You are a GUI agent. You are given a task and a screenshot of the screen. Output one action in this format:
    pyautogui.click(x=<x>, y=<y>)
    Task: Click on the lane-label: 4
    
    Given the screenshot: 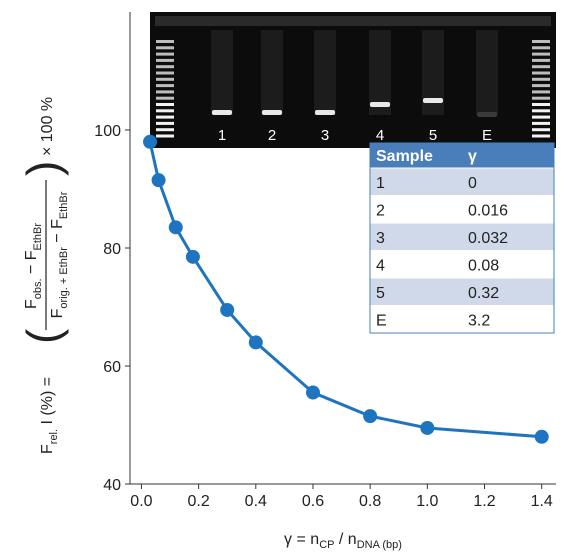 What is the action you would take?
    pyautogui.click(x=380, y=135)
    